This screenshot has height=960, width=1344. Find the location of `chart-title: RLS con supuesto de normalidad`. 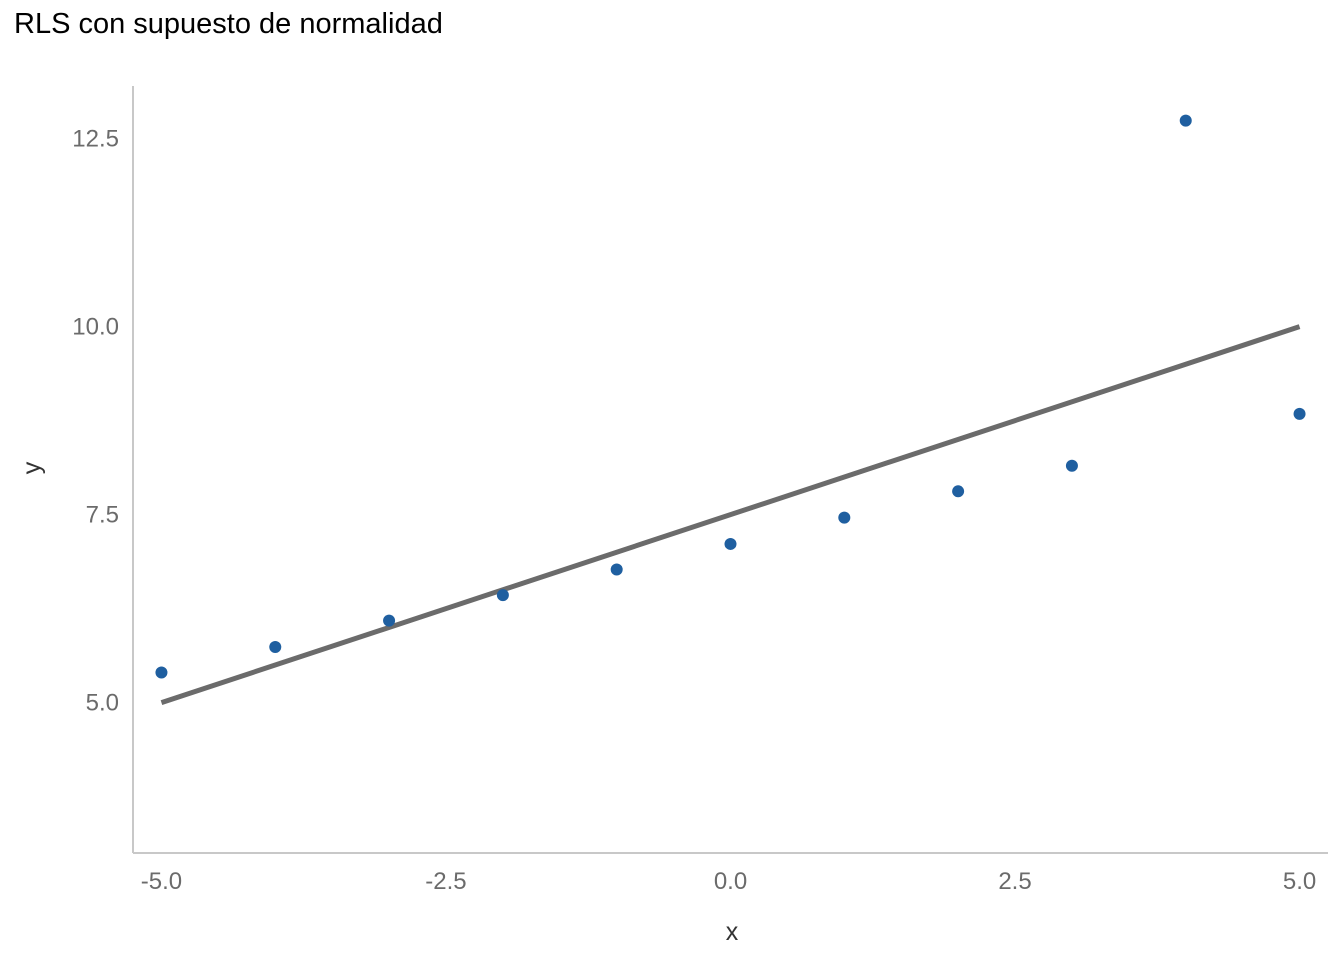

chart-title: RLS con supuesto de normalidad is located at coordinates (228, 24).